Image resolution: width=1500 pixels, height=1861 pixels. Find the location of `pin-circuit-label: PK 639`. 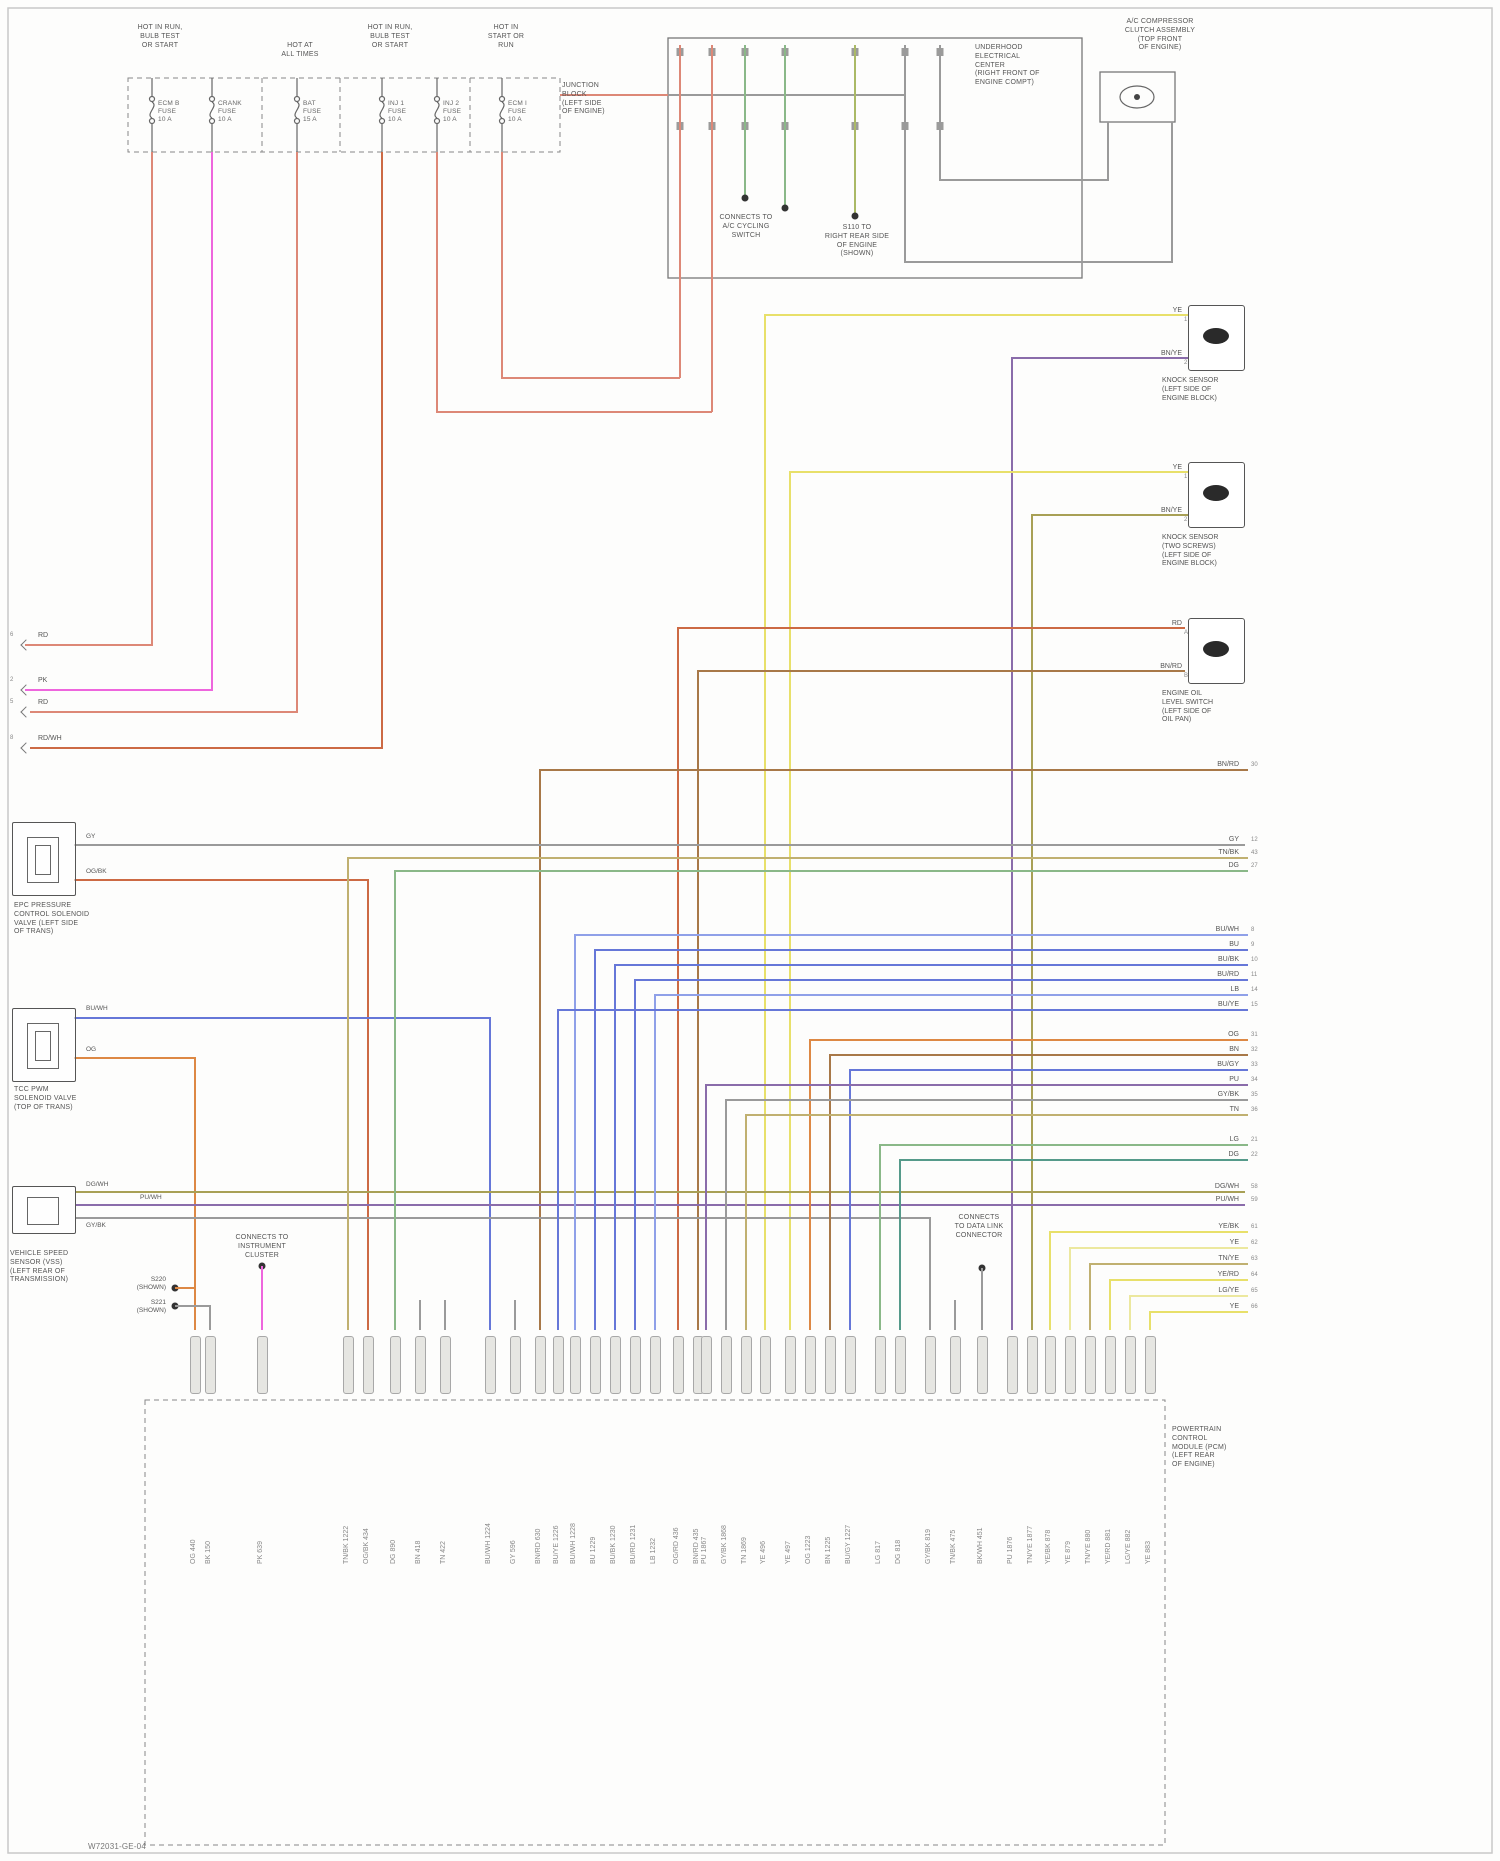

pin-circuit-label: PK 639 is located at coordinates (260, 1552).